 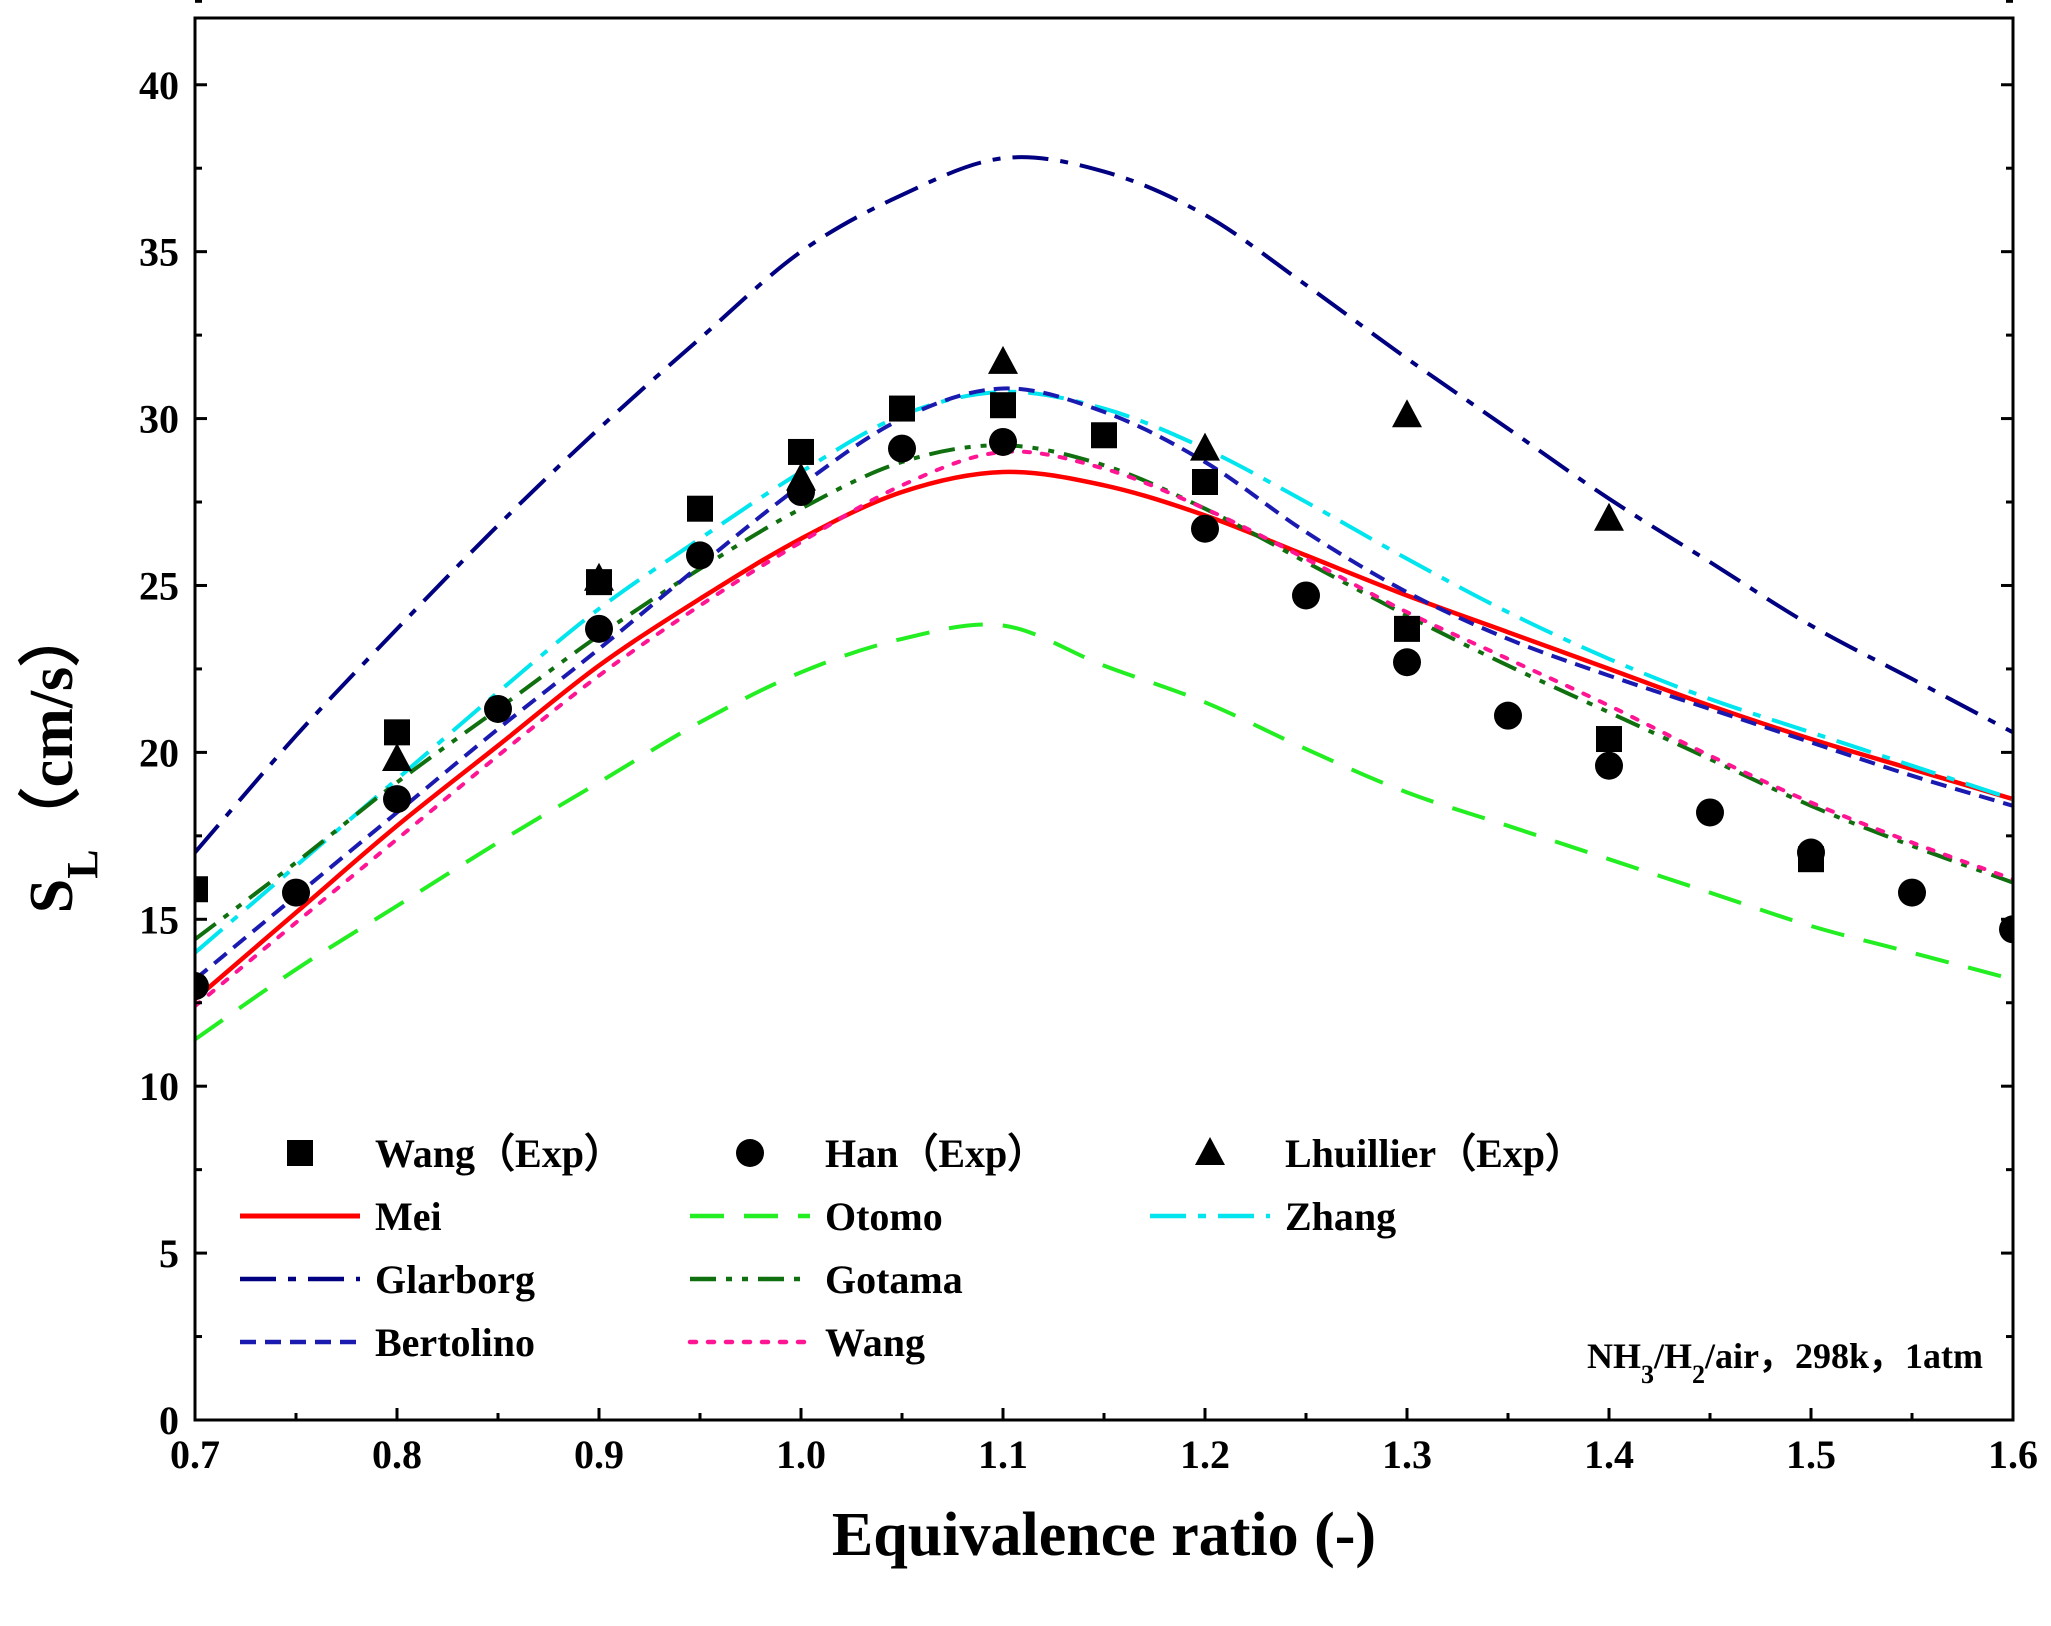 I want to click on annotation-text: /air，298k，1atm, so click(x=1843, y=1356).